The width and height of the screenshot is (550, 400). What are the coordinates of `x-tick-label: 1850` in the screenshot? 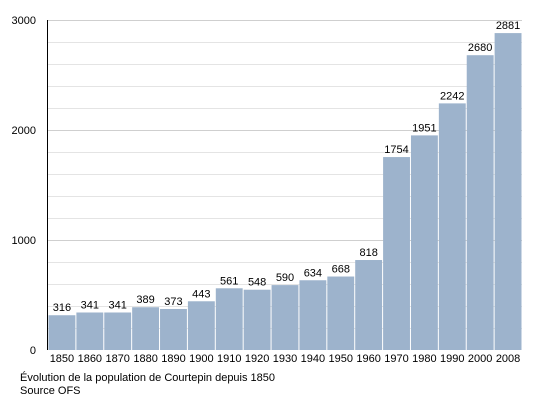 It's located at (62, 359).